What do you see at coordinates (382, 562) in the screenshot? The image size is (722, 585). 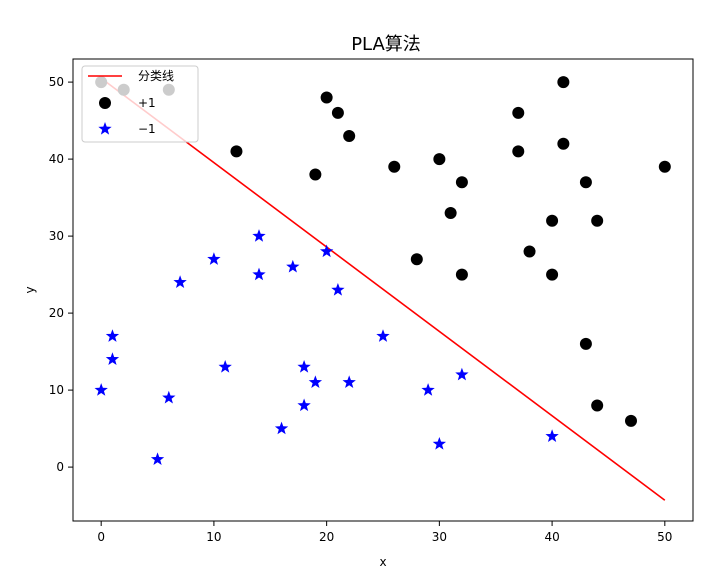 I see `x-axis-label: x` at bounding box center [382, 562].